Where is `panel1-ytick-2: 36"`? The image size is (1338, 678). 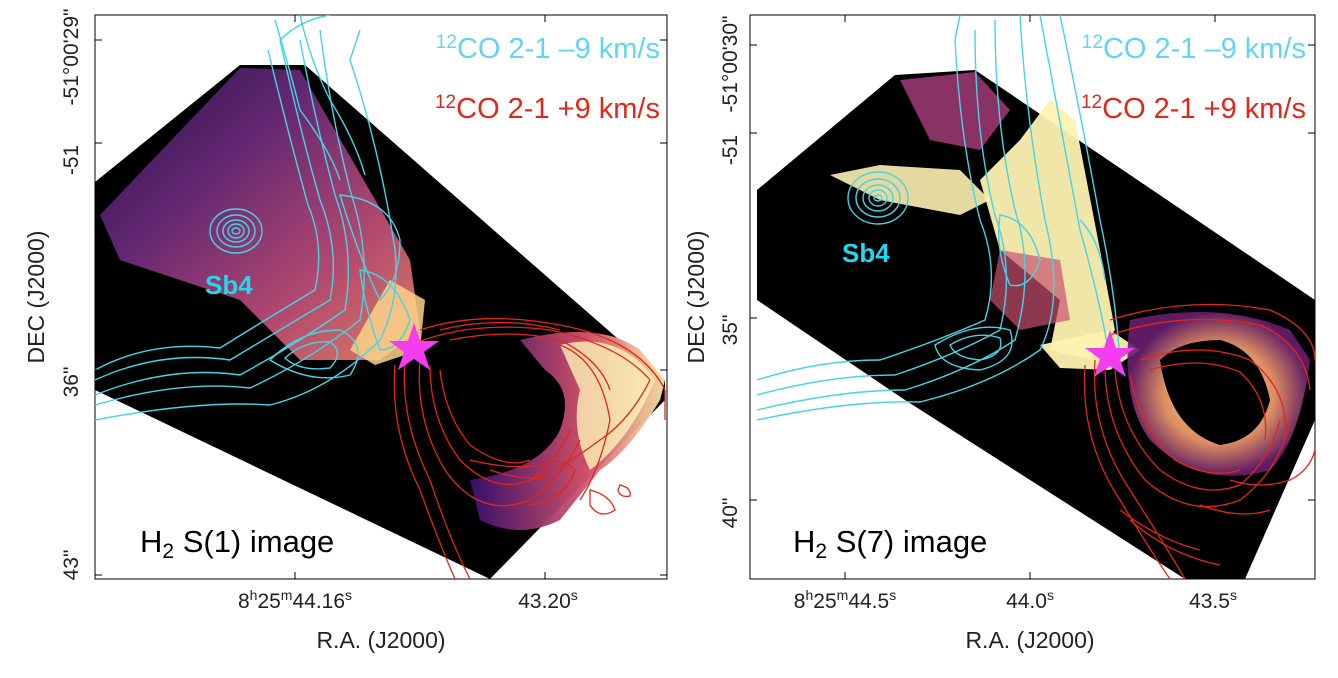 panel1-ytick-2: 36" is located at coordinates (71, 382).